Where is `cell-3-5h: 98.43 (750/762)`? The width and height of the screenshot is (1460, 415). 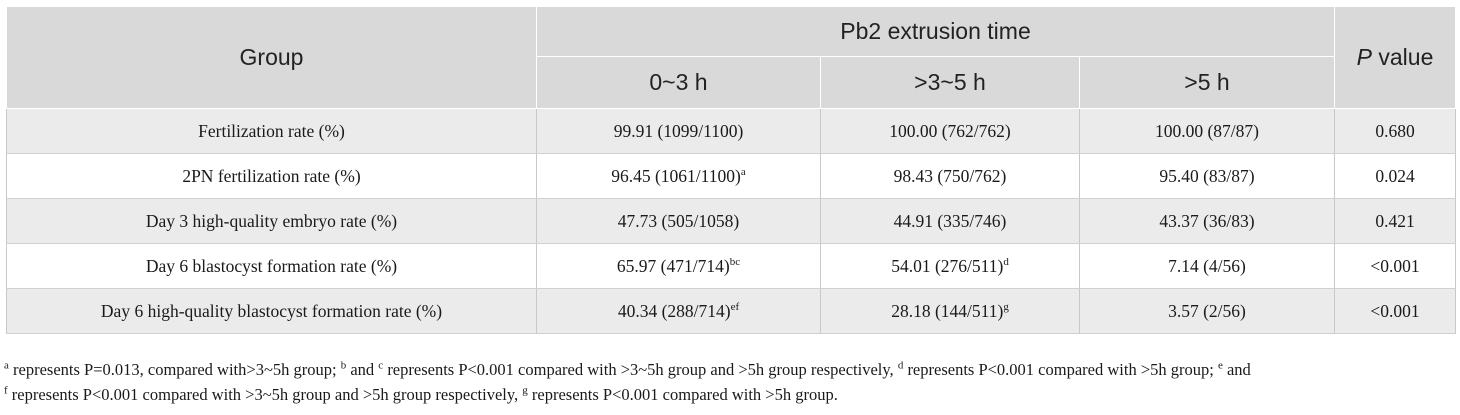 cell-3-5h: 98.43 (750/762) is located at coordinates (950, 176).